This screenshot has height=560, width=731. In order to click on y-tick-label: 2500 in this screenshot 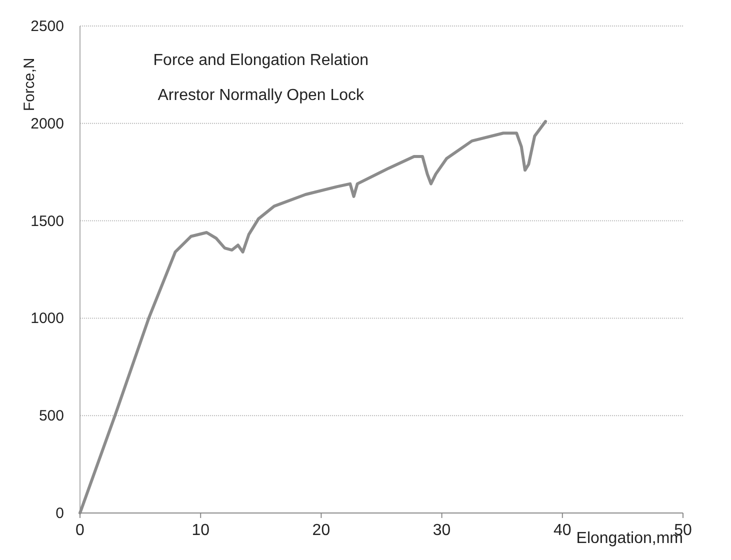, I will do `click(47, 26)`.